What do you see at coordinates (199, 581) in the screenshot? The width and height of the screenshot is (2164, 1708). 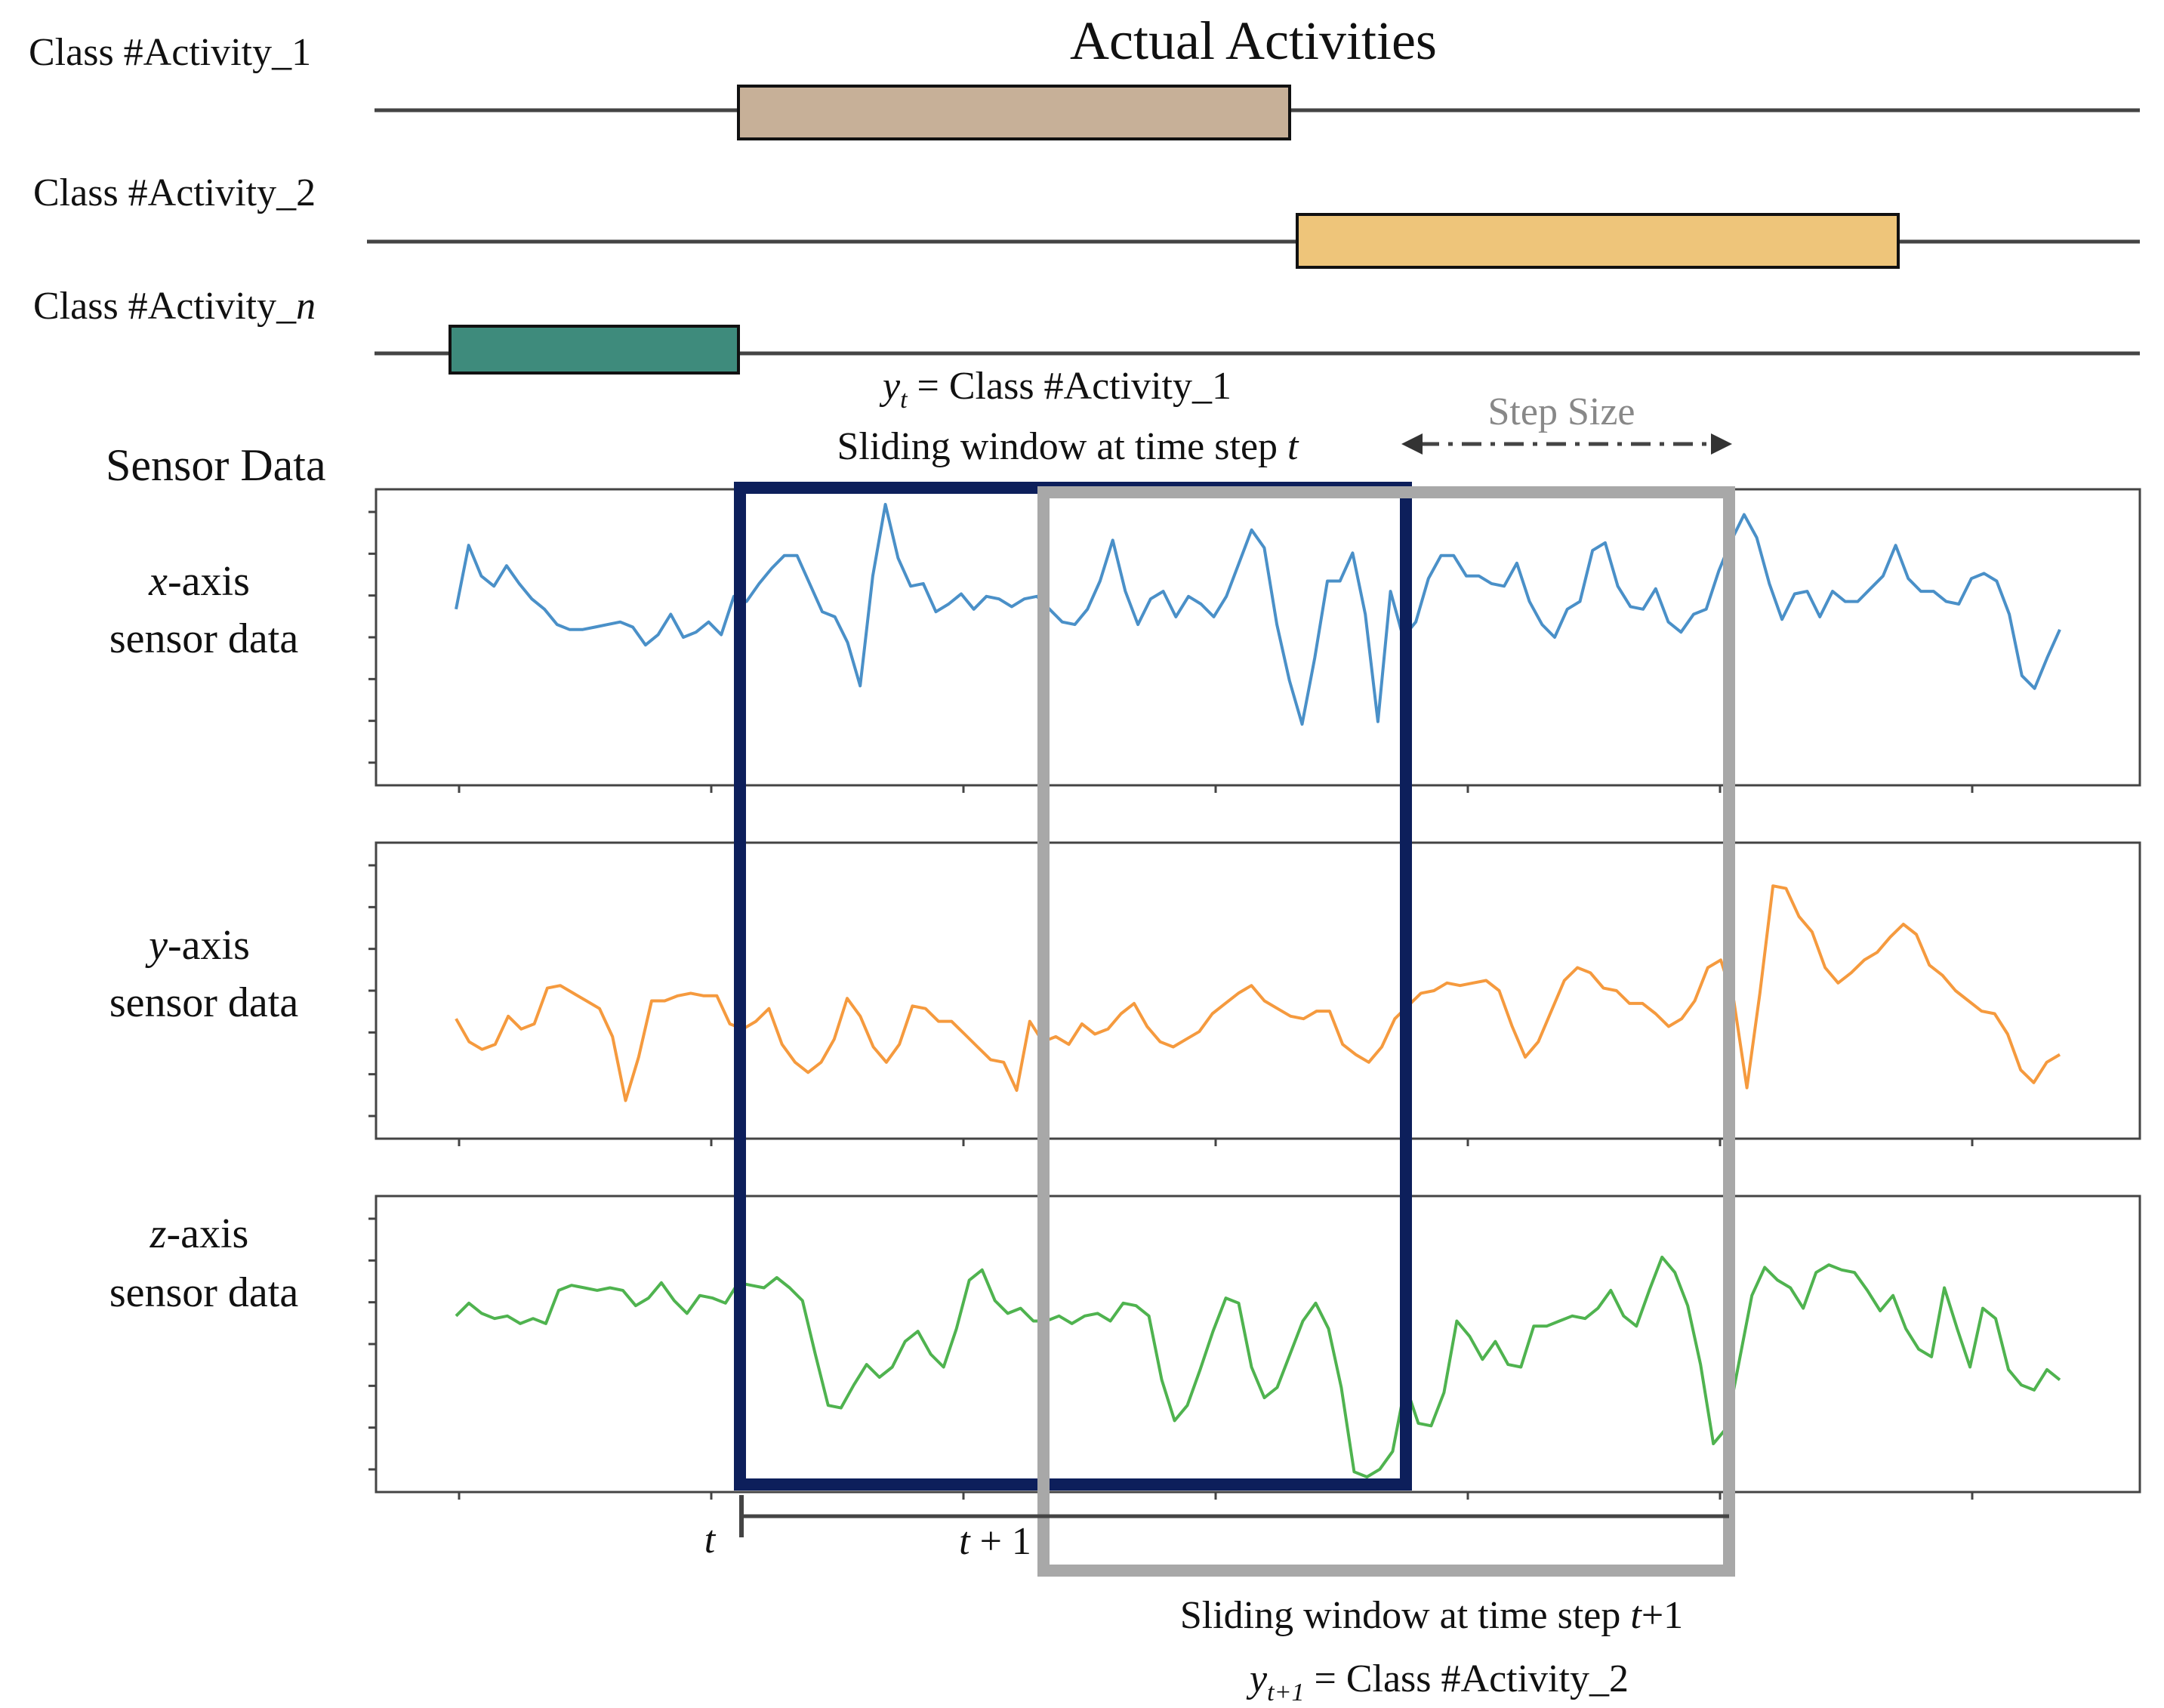 I see `x-axis-label-line1: x-axis` at bounding box center [199, 581].